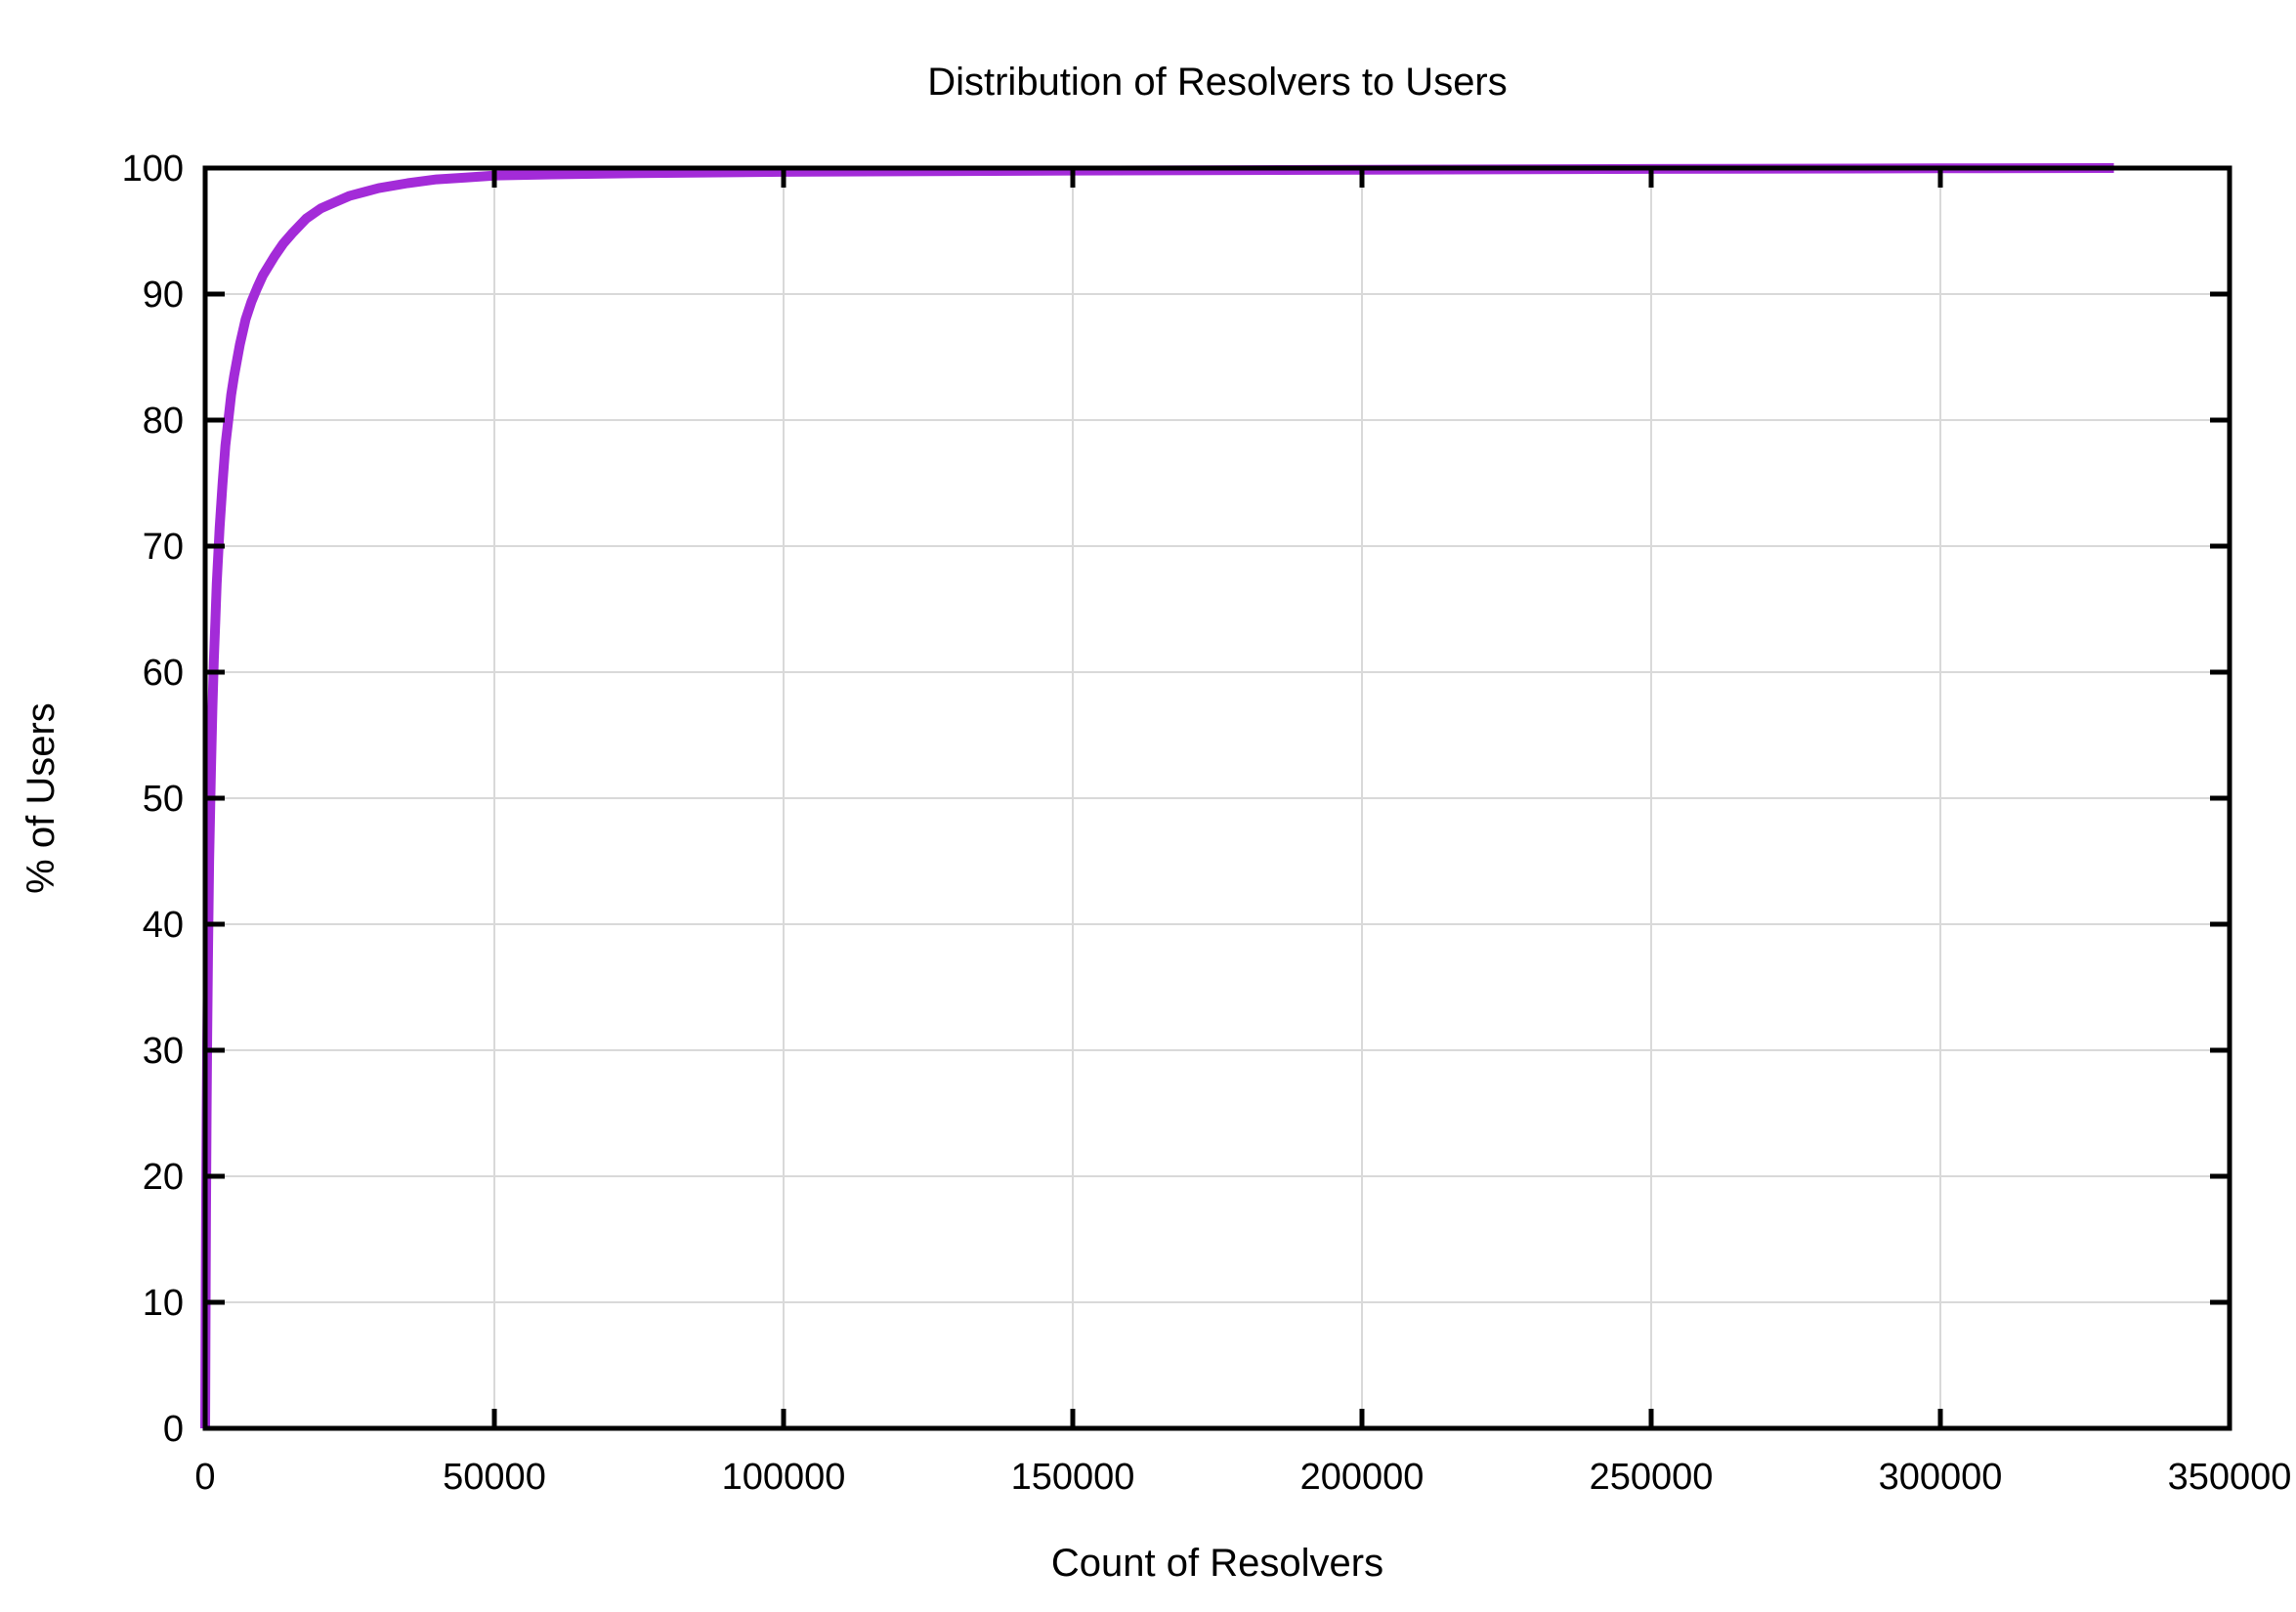 This screenshot has width=2296, height=1612. Describe the element at coordinates (163, 421) in the screenshot. I see `y-tick-label: 80` at that location.